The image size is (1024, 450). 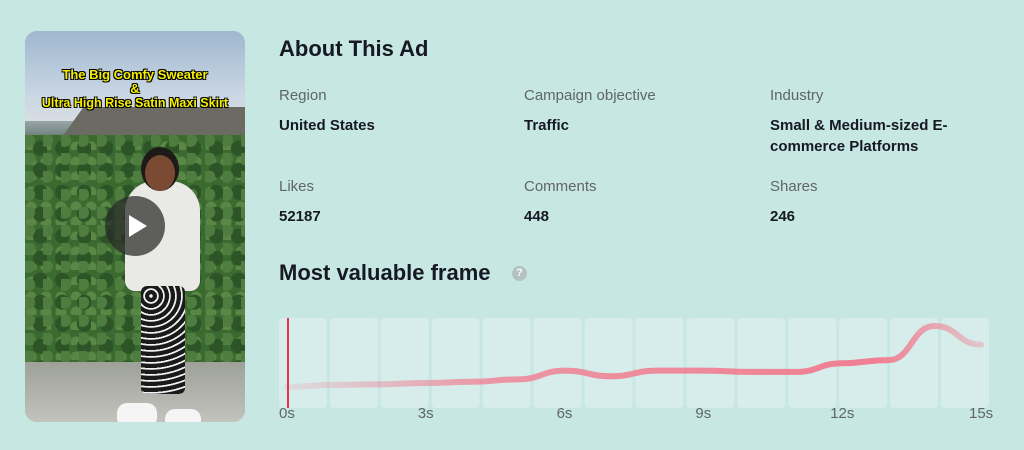 I want to click on likes-value: 52187, so click(x=300, y=216).